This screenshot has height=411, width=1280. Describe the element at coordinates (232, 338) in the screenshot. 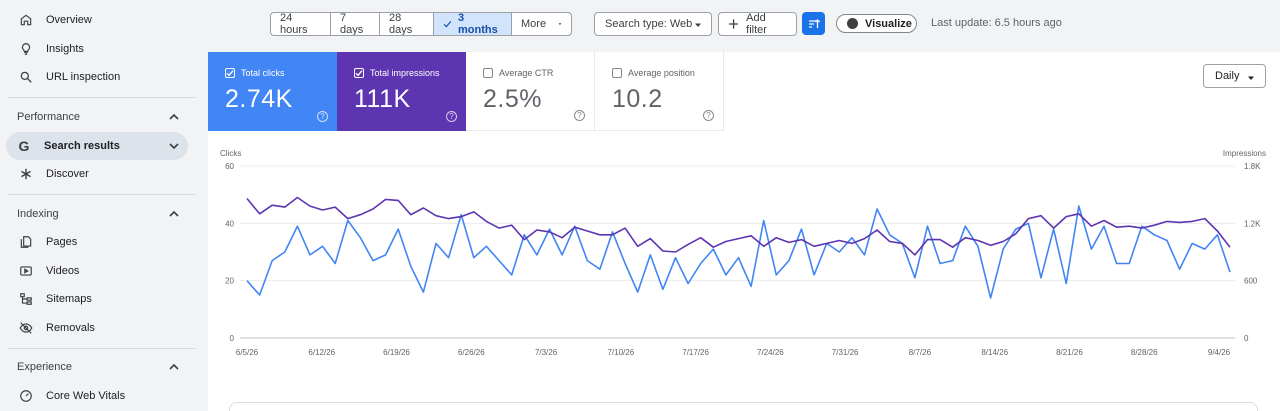

I see `y-tick-left: 0` at that location.